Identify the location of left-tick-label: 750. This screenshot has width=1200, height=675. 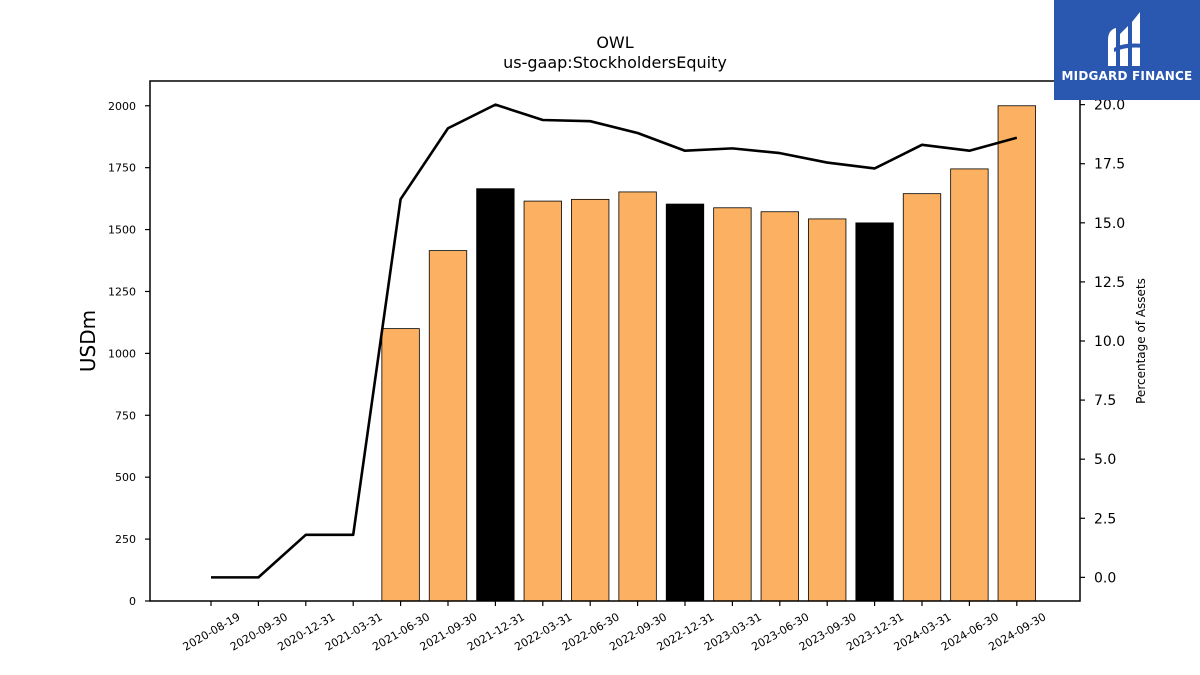
(125, 415).